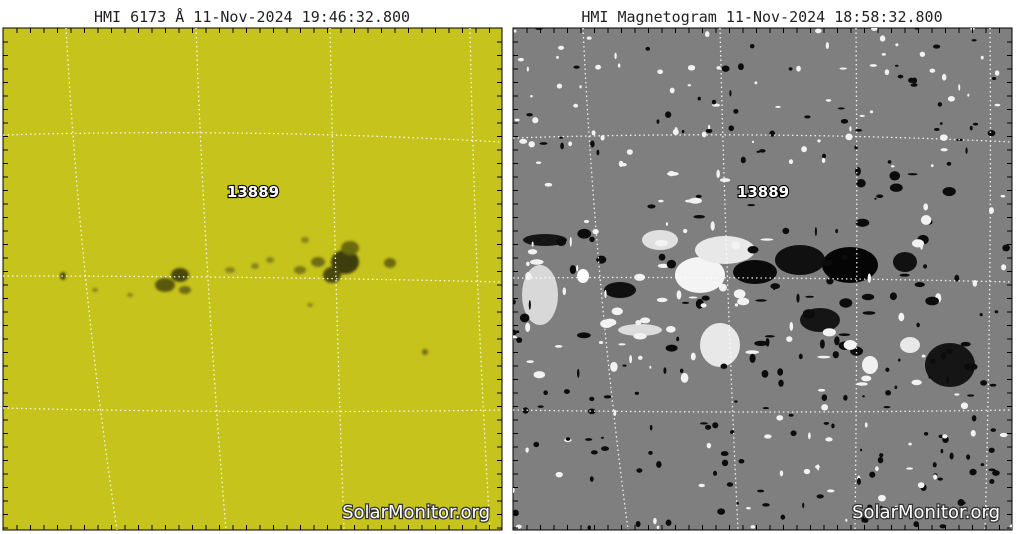 This screenshot has width=1020, height=534. What do you see at coordinates (252, 16) in the screenshot?
I see `panel-title: HMI 6173 Å 11-Nov-2024 19:46:32.800` at bounding box center [252, 16].